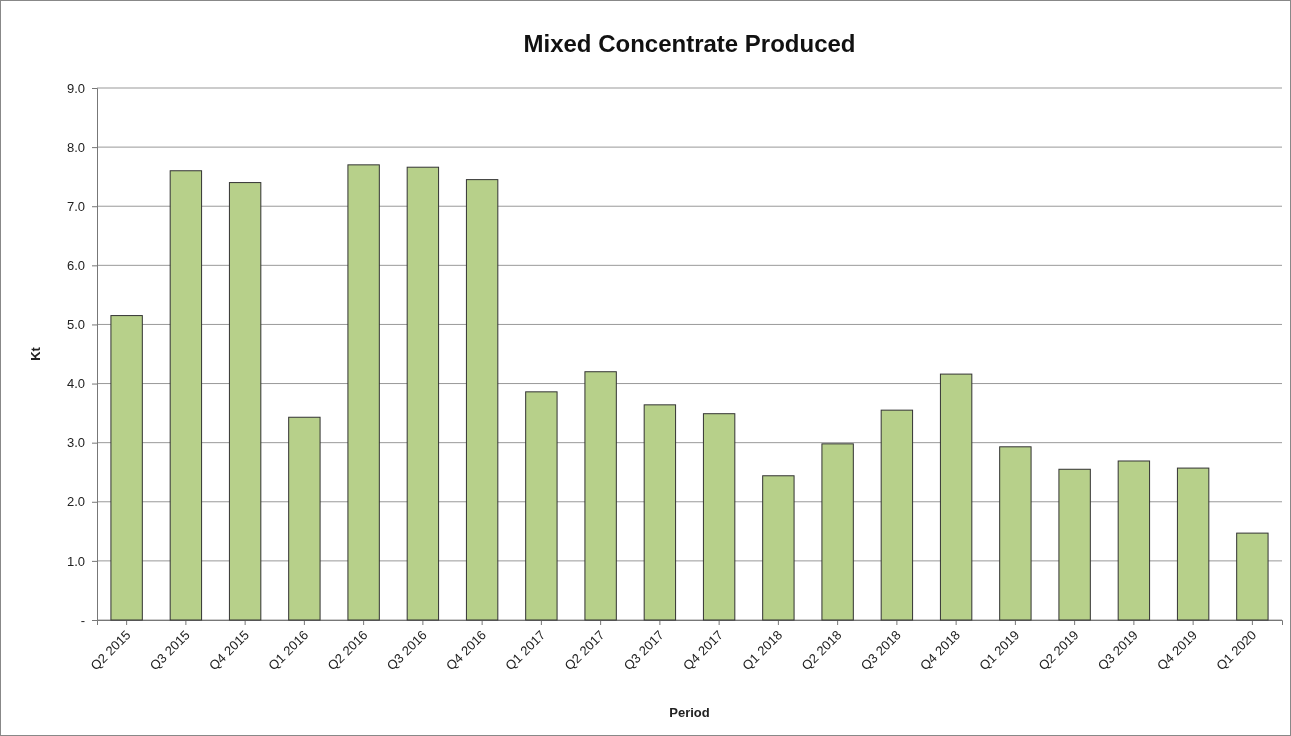  I want to click on y-tick-label: 5.0, so click(75, 325).